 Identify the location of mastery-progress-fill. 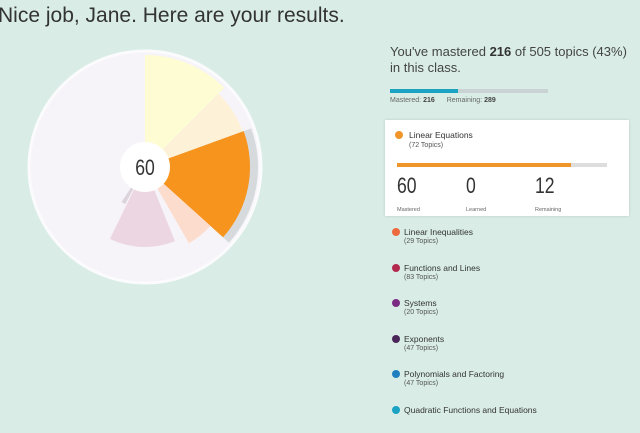
(424, 91).